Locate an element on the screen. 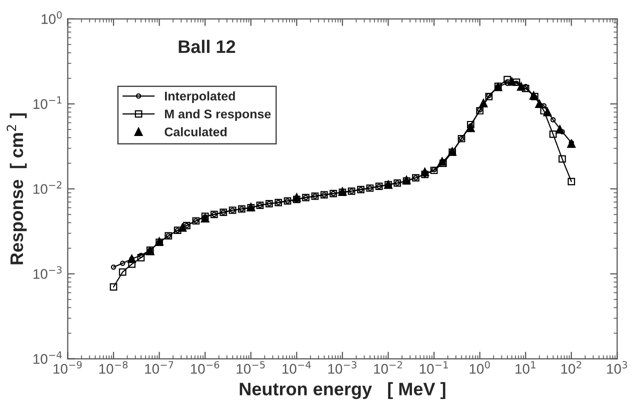 The height and width of the screenshot is (411, 633). legend-label: Calculated is located at coordinates (195, 131).